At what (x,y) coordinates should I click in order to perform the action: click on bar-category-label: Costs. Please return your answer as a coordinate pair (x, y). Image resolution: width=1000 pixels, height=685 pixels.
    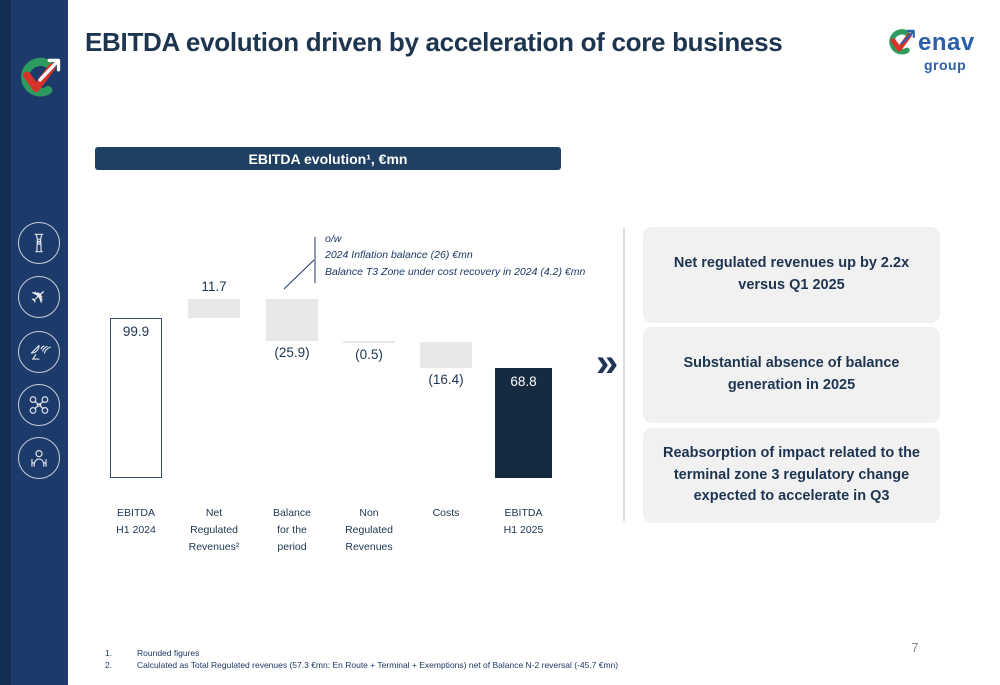
    Looking at the image, I should click on (446, 513).